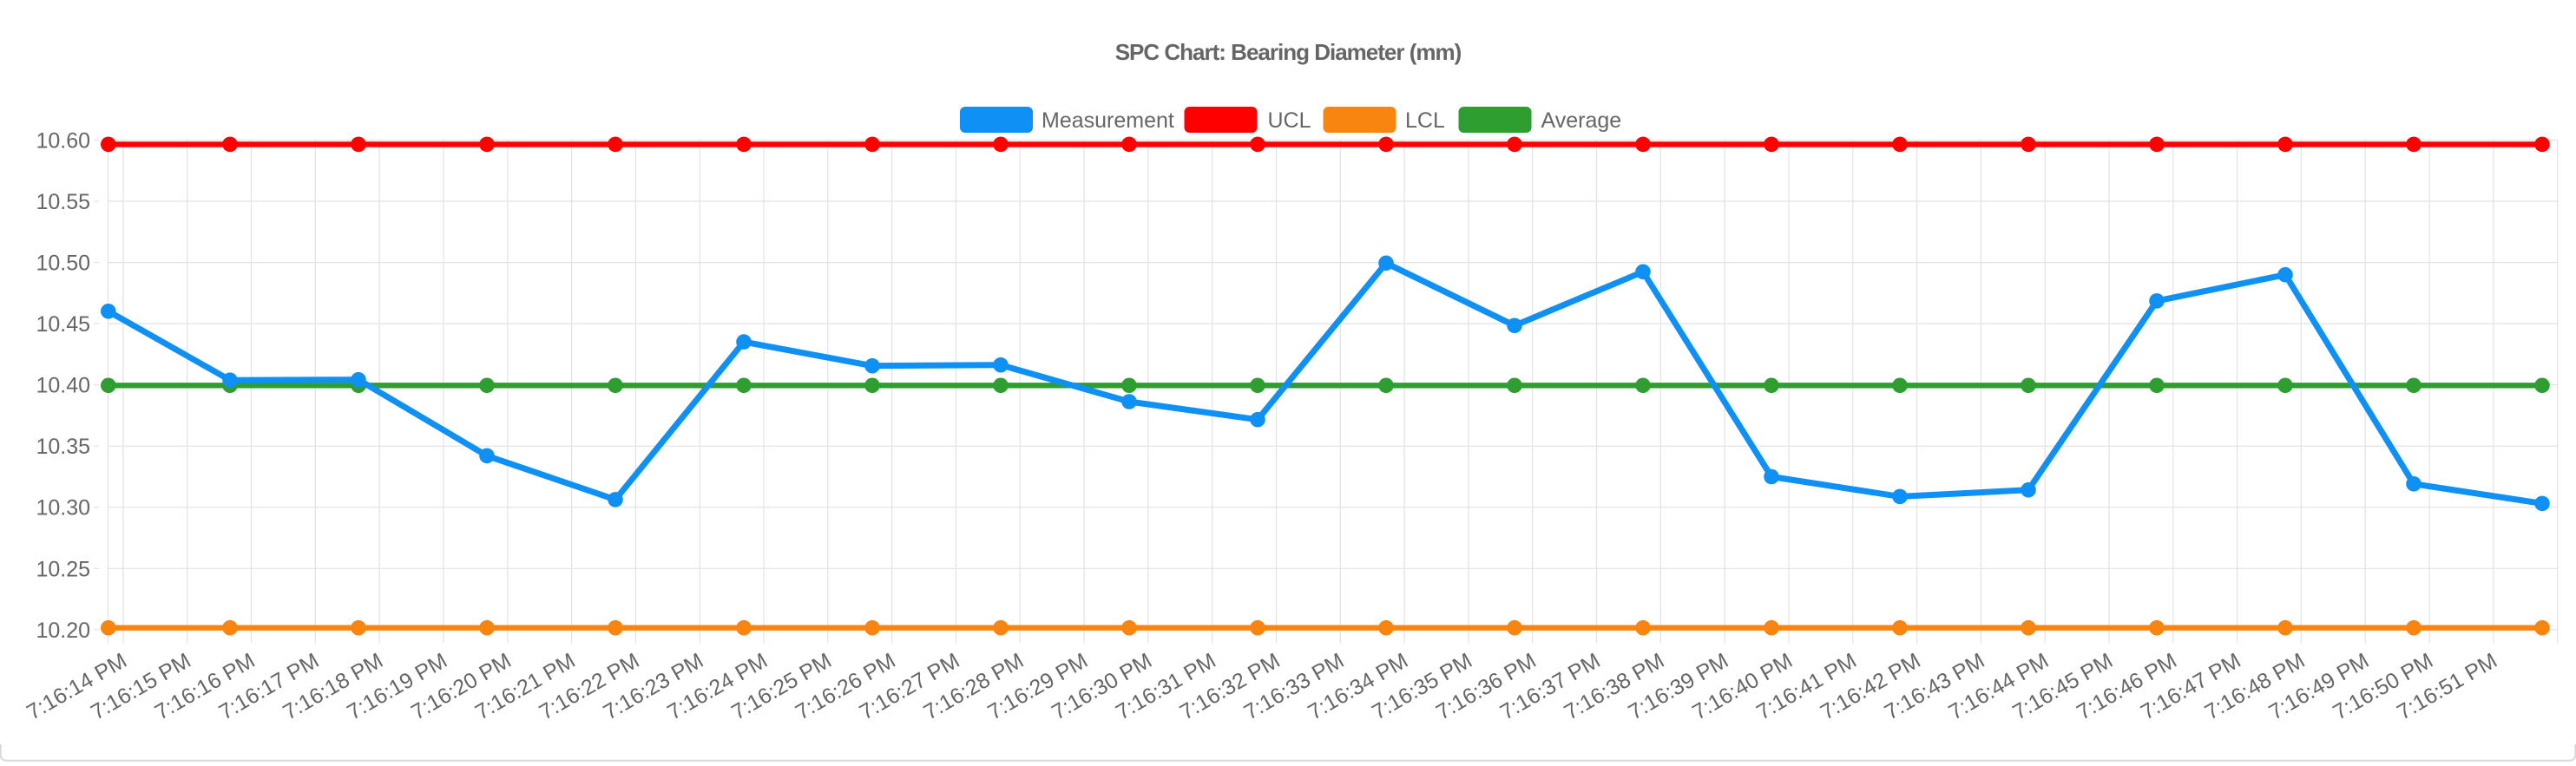 This screenshot has width=2576, height=766. I want to click on svg-text: 10.40, so click(63, 386).